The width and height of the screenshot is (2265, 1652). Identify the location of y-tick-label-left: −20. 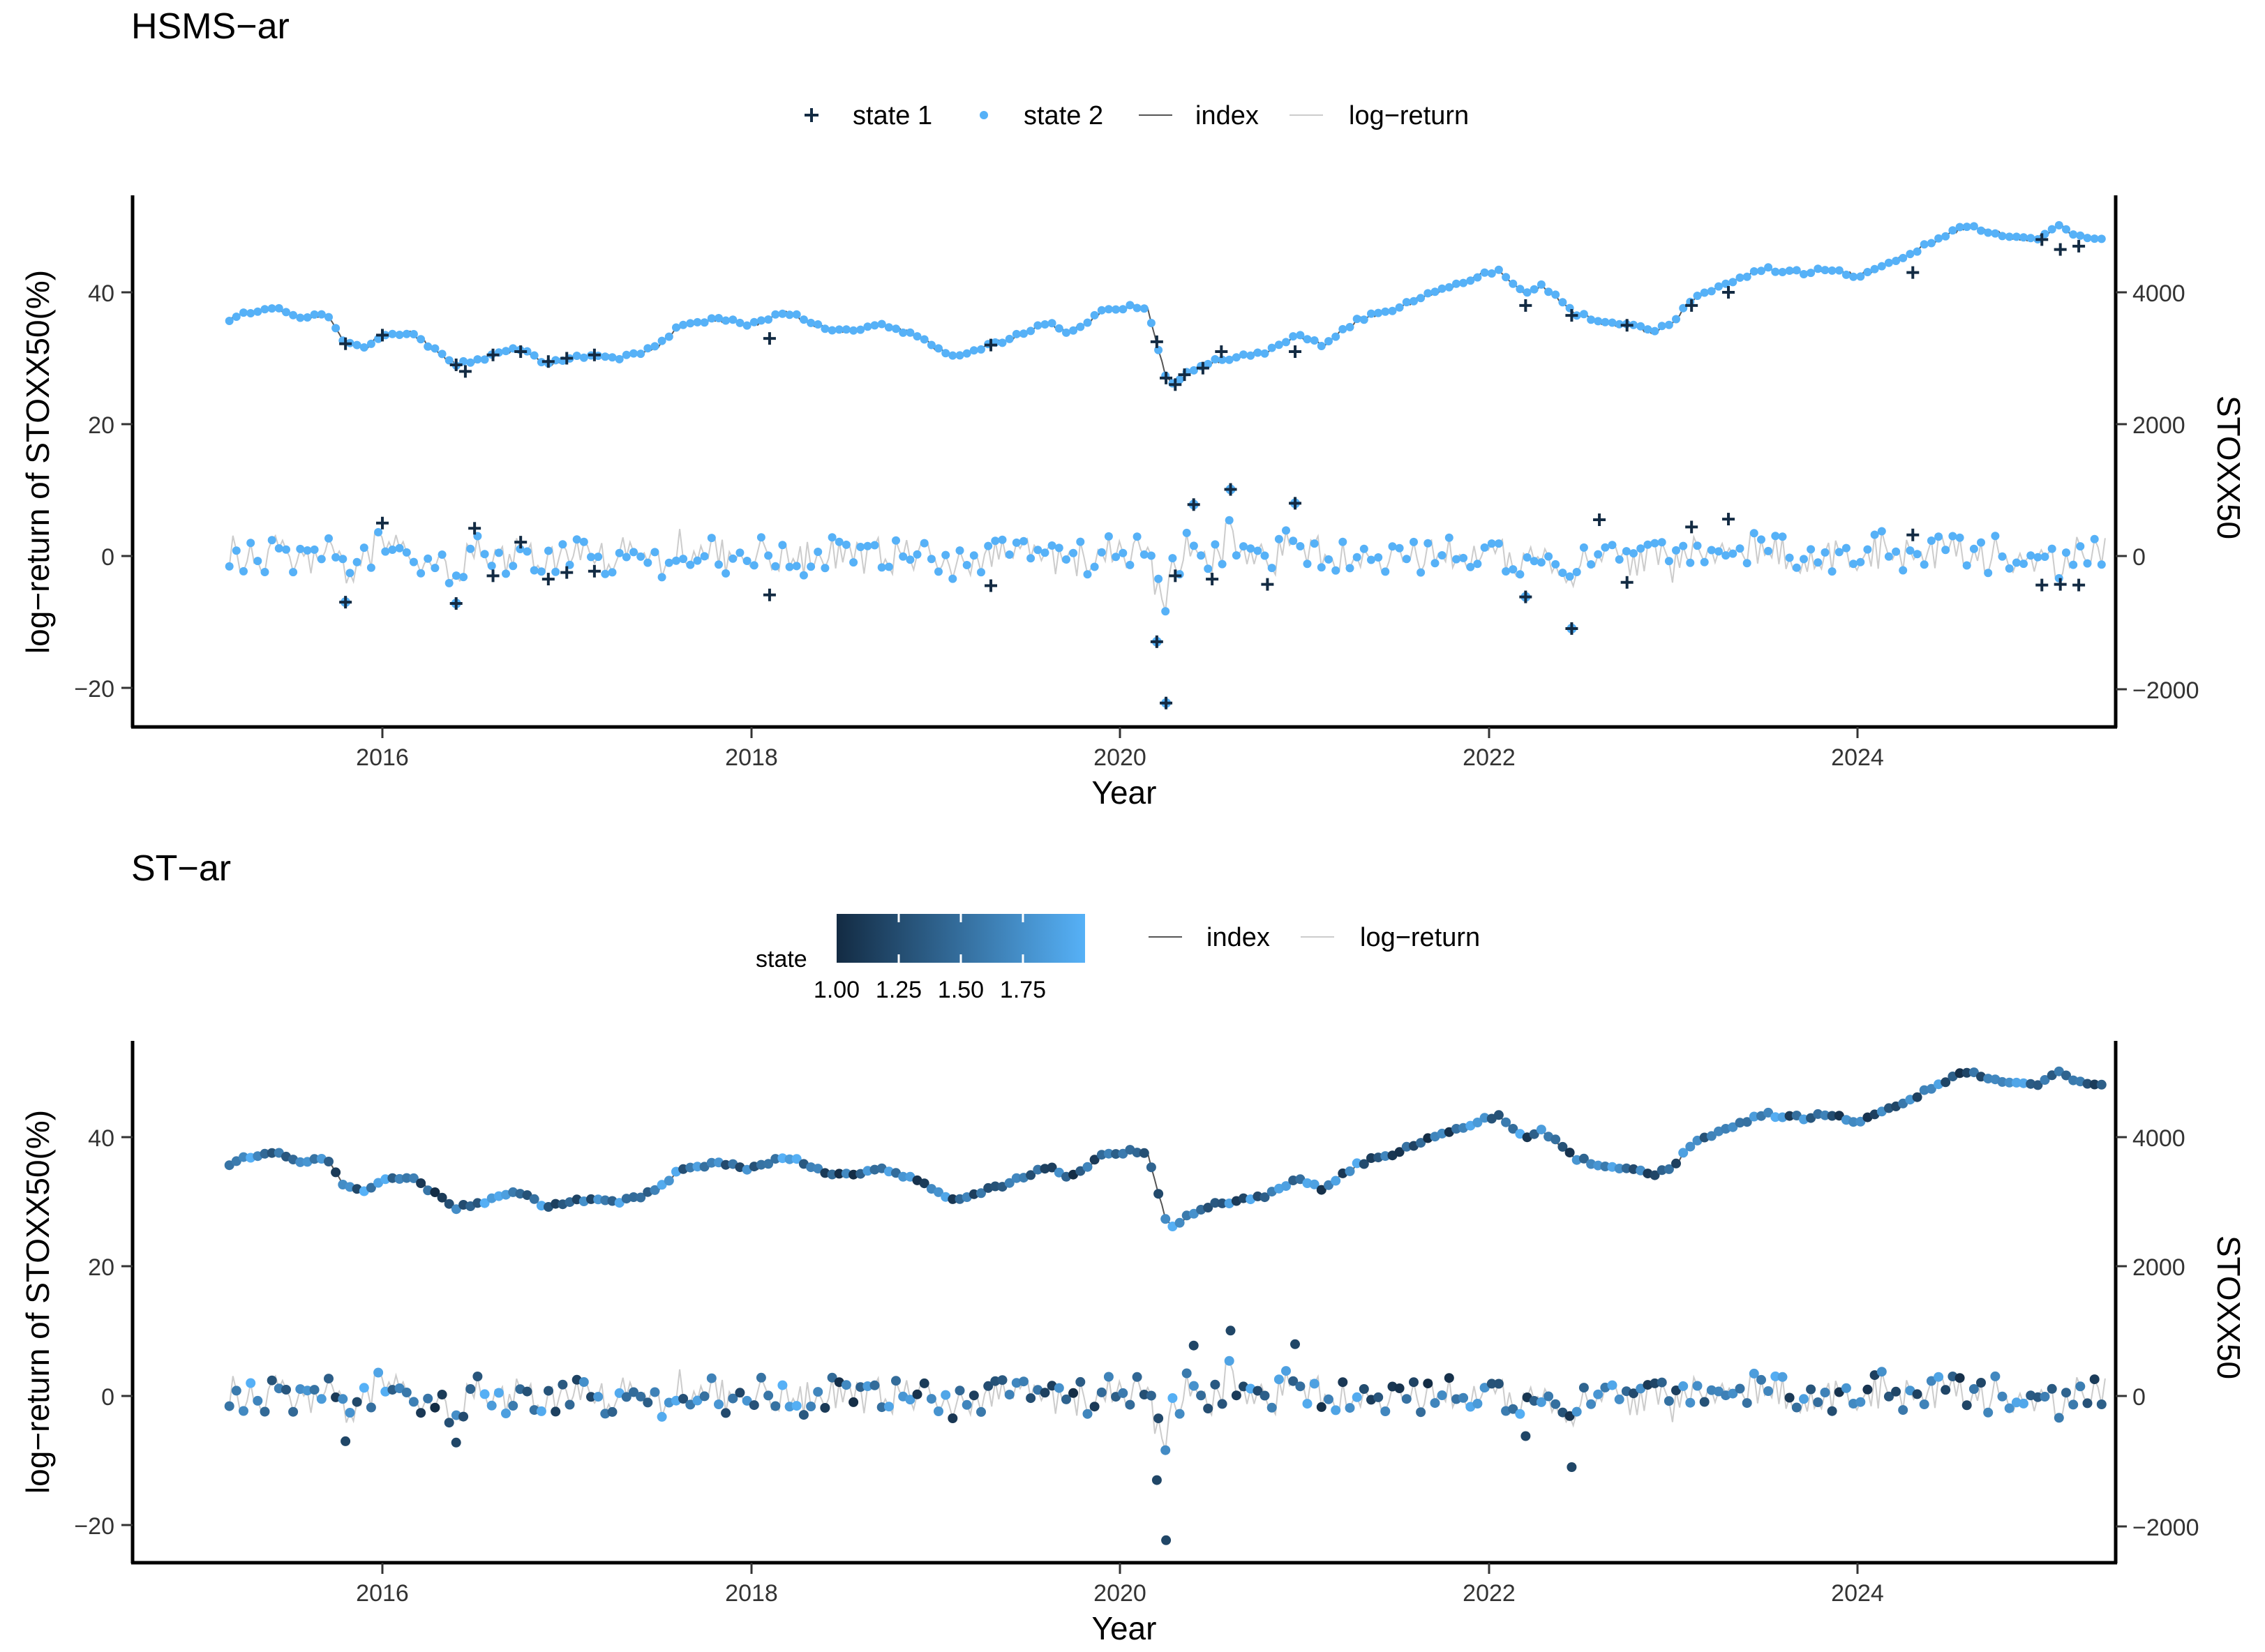
(94, 1526).